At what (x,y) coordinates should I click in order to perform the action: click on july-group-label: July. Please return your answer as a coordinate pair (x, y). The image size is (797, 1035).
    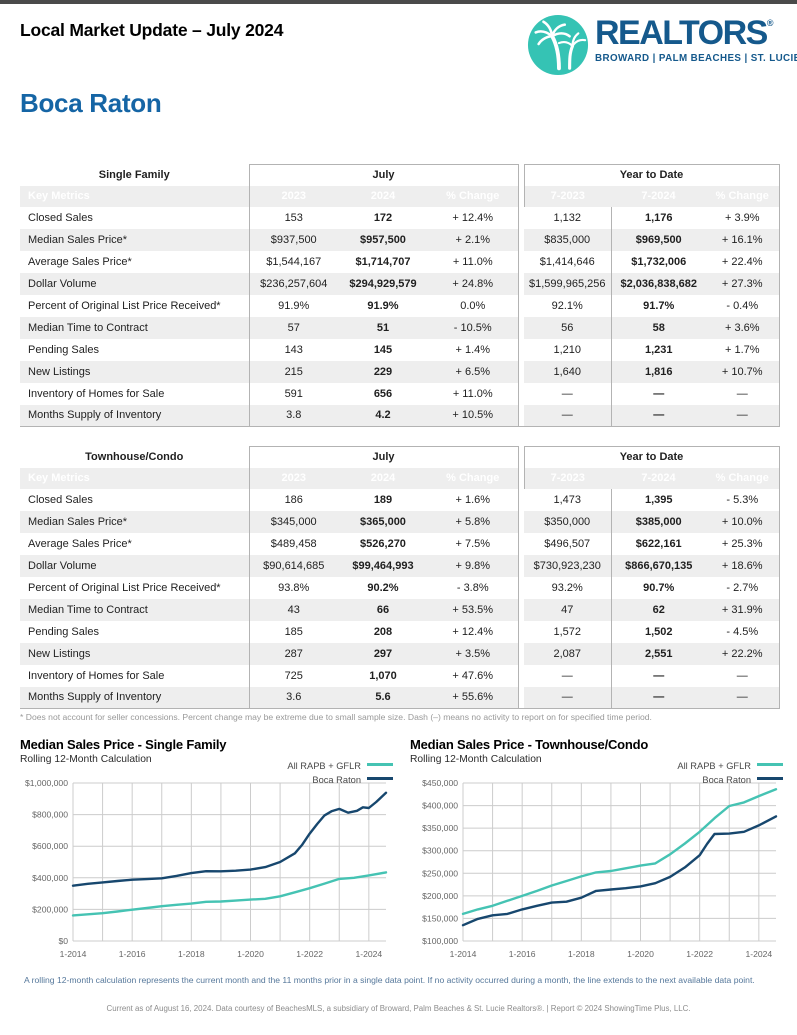
    Looking at the image, I should click on (383, 175).